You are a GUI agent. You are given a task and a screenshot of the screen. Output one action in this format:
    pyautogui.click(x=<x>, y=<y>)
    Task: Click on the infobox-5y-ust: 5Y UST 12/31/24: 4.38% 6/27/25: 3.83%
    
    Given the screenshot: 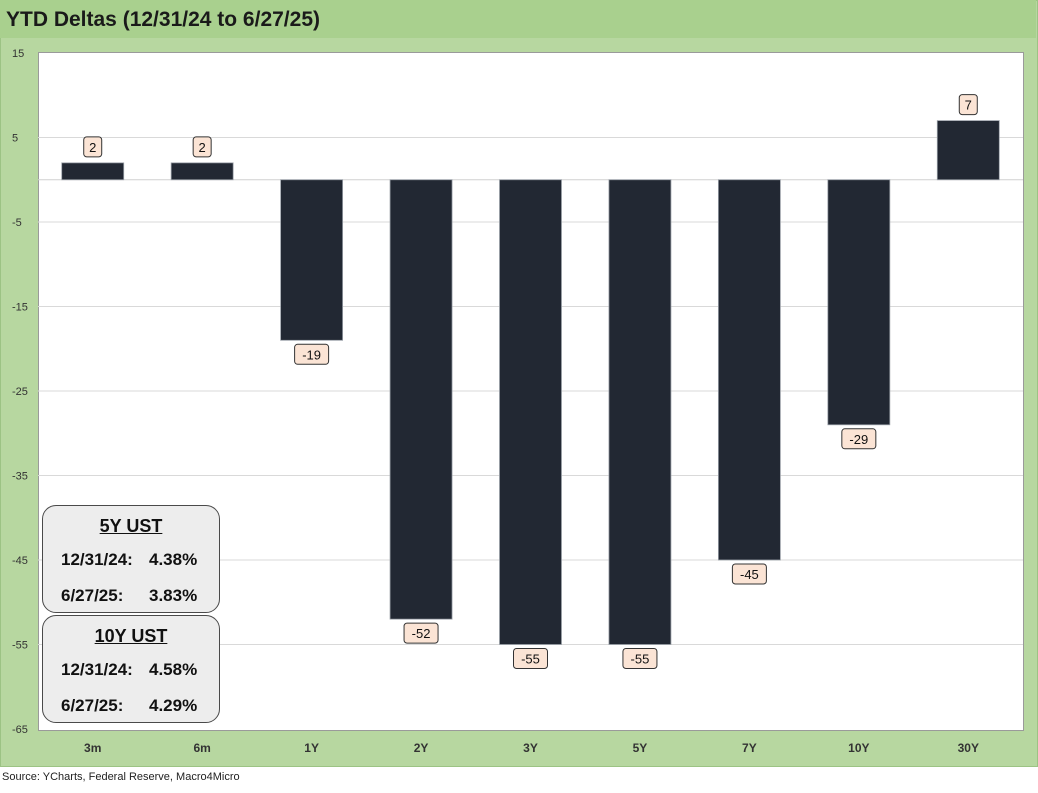 What is the action you would take?
    pyautogui.click(x=131, y=559)
    